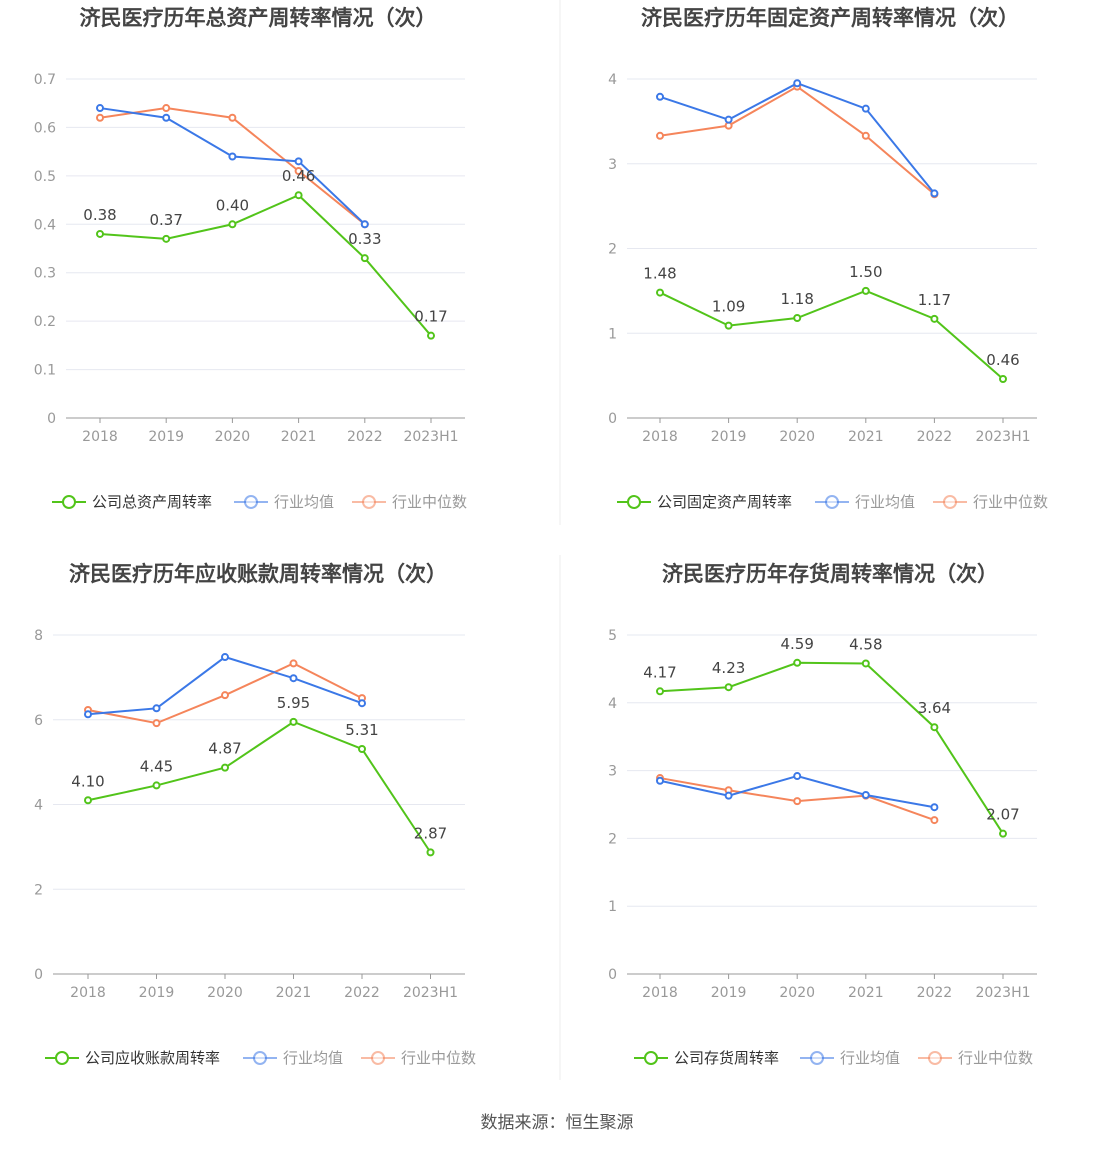 This screenshot has height=1149, width=1114. Describe the element at coordinates (430, 317) in the screenshot. I see `data-label: 0.17` at that location.